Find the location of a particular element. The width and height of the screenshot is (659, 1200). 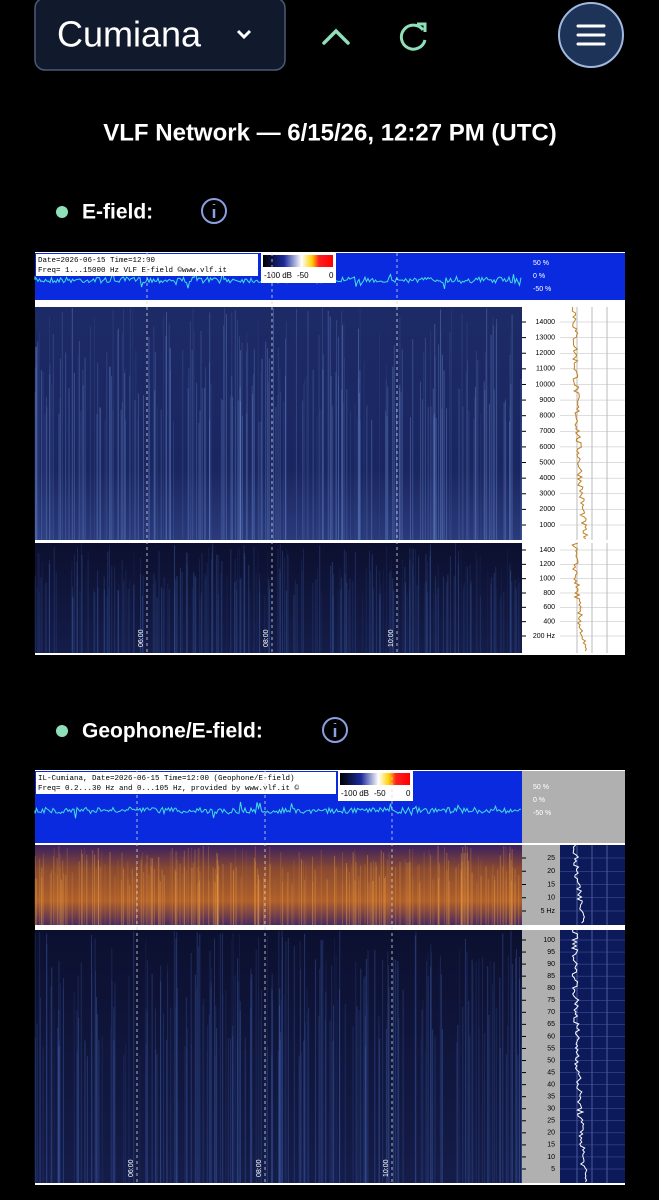

y-tick-label: 2000 is located at coordinates (547, 509).